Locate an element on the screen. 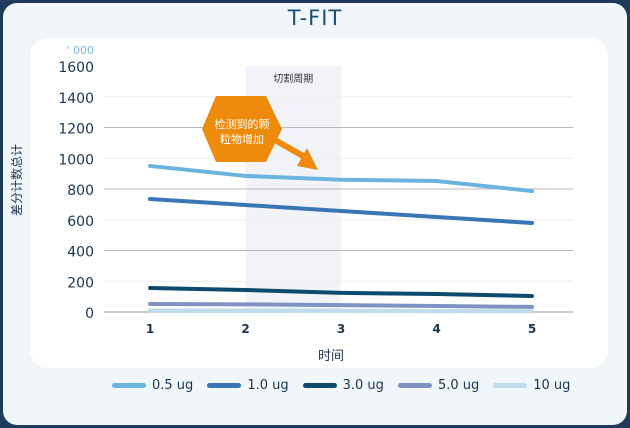  legend-label: 3.0 ug is located at coordinates (363, 385).